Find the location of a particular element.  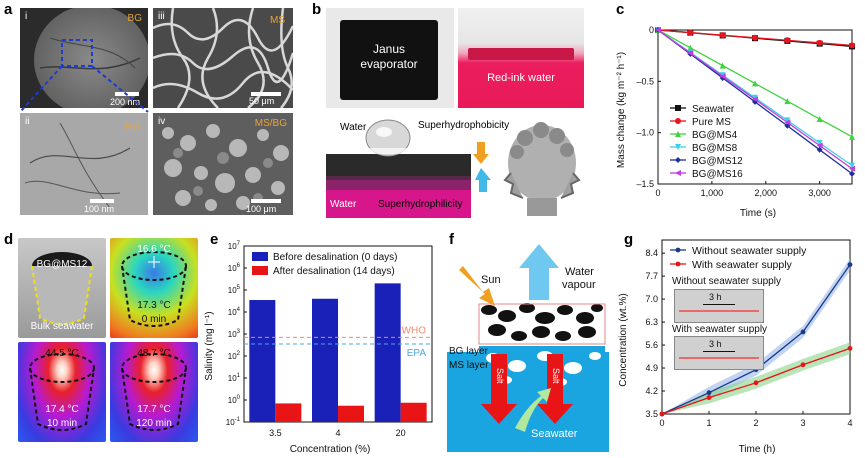

redink-photo: Red-ink water is located at coordinates (521, 58).